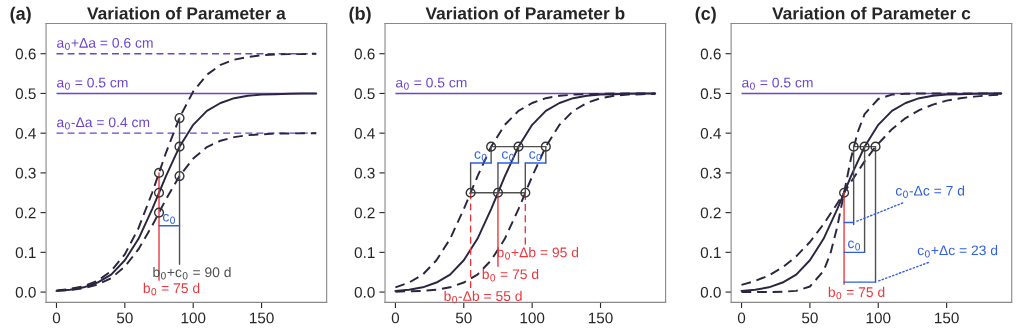 The image size is (1024, 336). What do you see at coordinates (483, 297) in the screenshot?
I see `annotation: b$_{0}$-Δb = 55 d` at bounding box center [483, 297].